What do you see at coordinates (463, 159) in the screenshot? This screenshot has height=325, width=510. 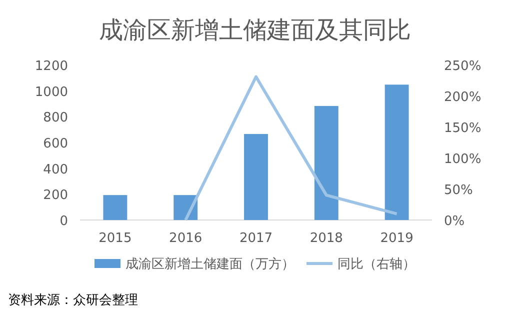 I see `y2-tick-label: 100%` at bounding box center [463, 159].